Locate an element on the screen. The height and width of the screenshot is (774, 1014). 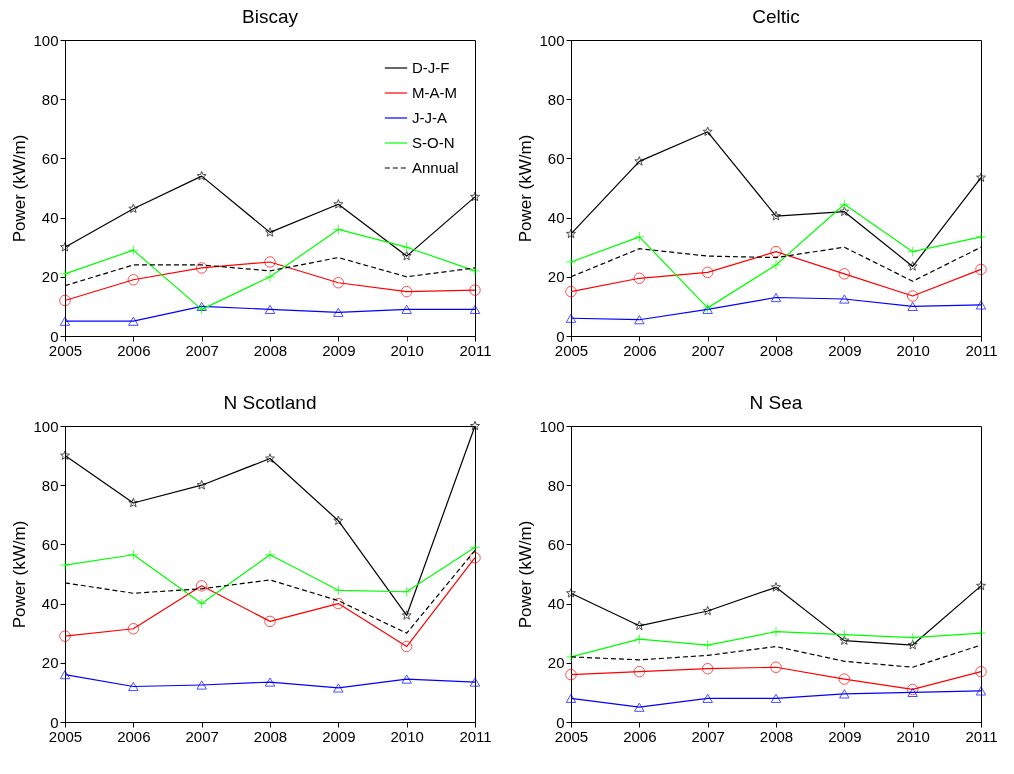
line-series is located at coordinates (270, 271).